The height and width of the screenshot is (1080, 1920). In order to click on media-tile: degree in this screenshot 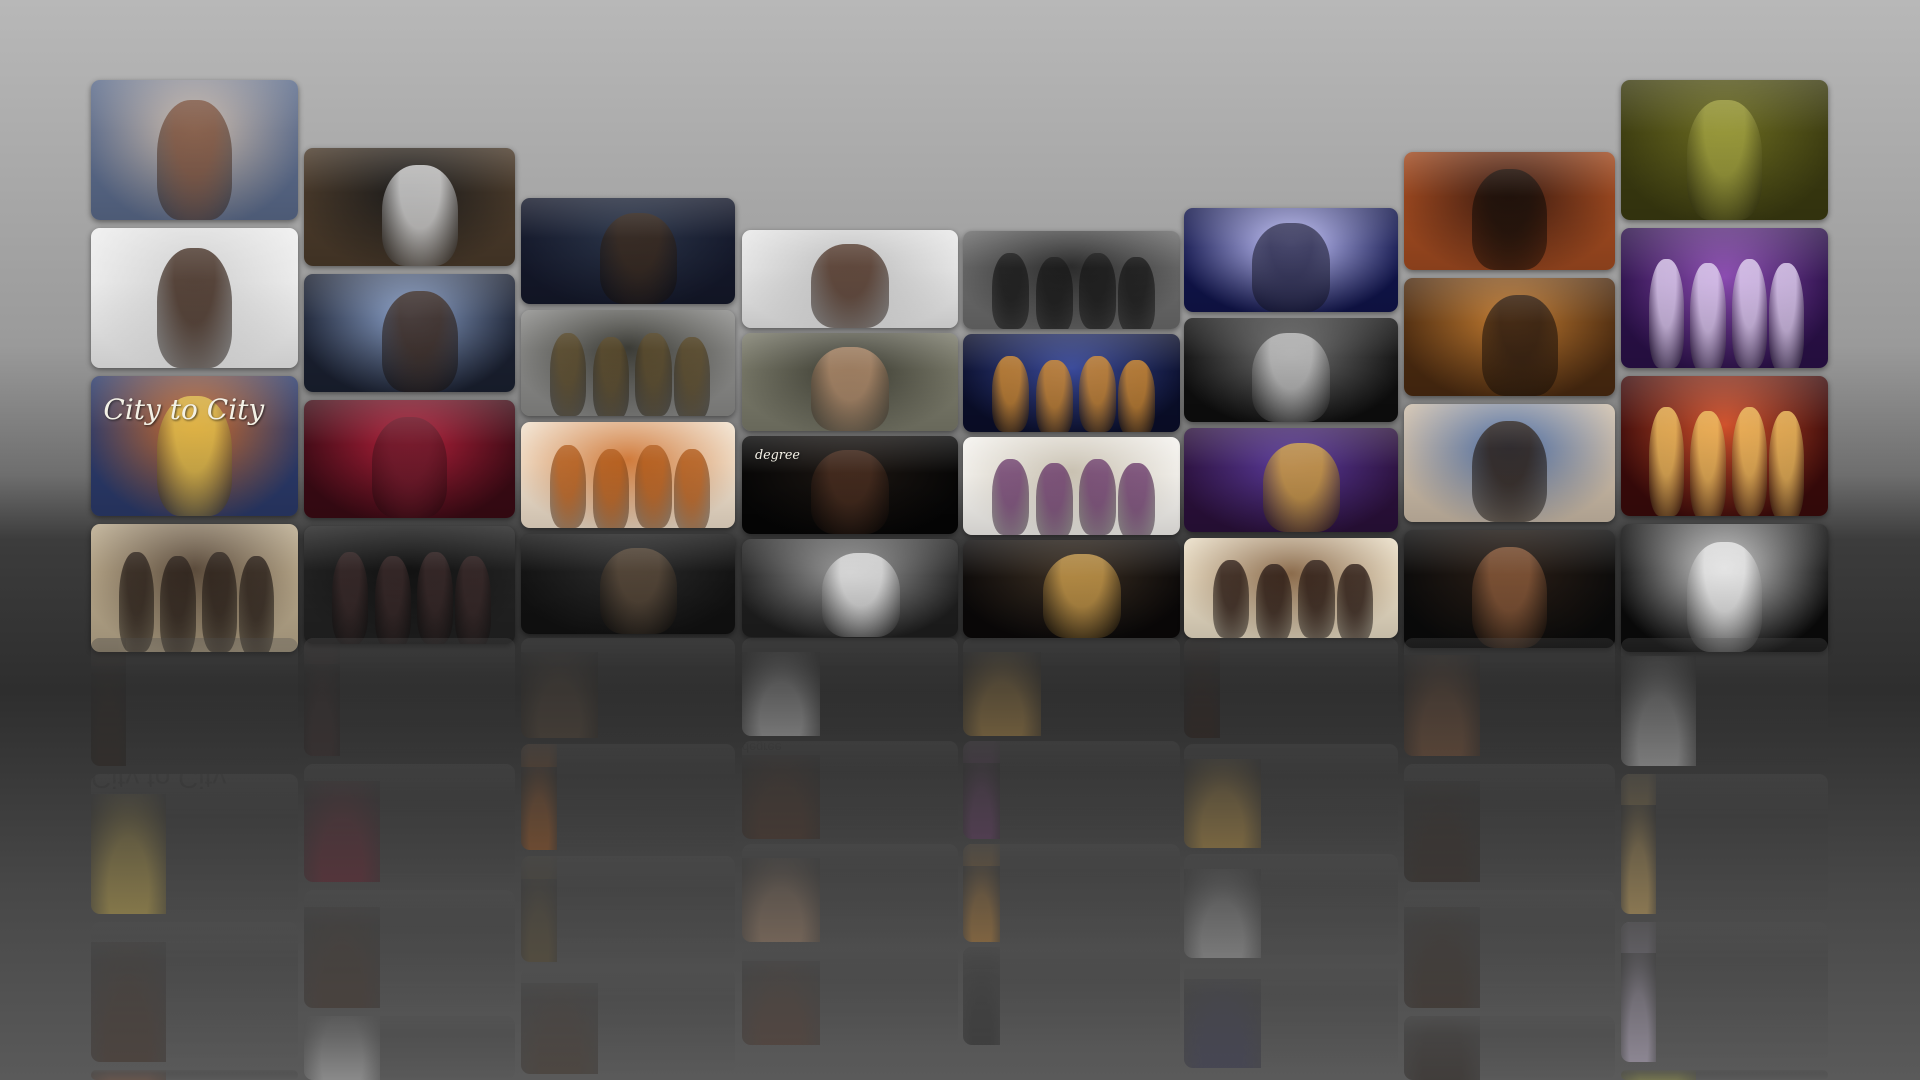, I will do `click(850, 485)`.